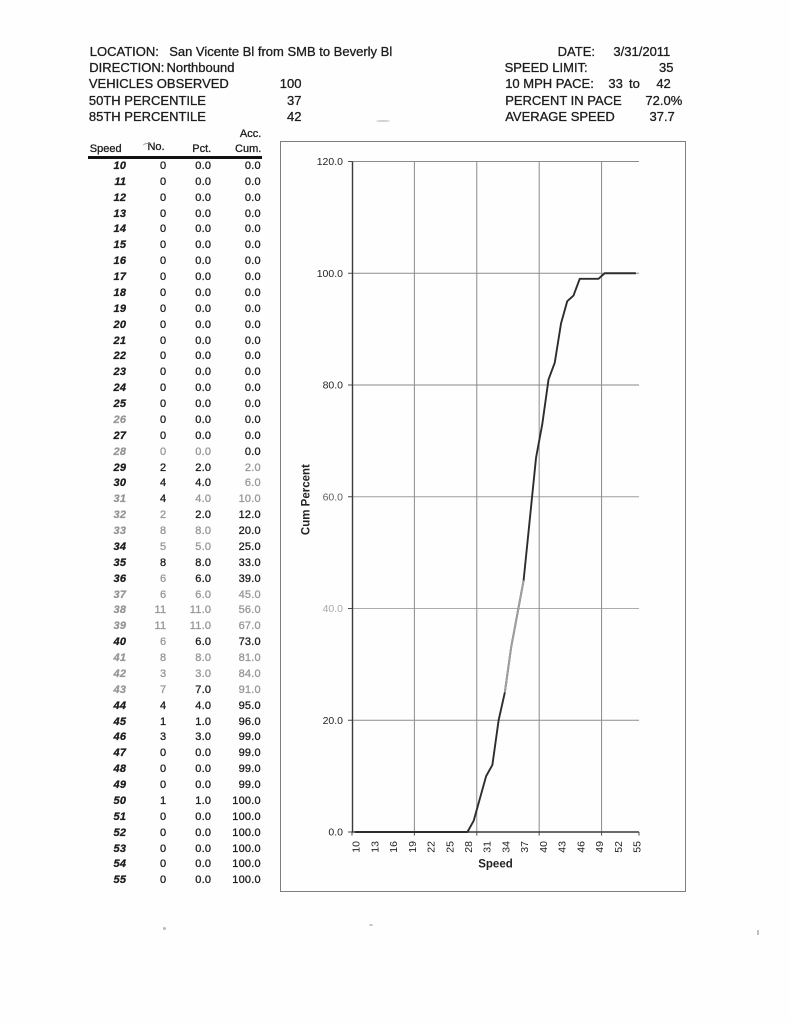 The width and height of the screenshot is (790, 1023). What do you see at coordinates (307, 499) in the screenshot?
I see `svg-text: Cum Percent` at bounding box center [307, 499].